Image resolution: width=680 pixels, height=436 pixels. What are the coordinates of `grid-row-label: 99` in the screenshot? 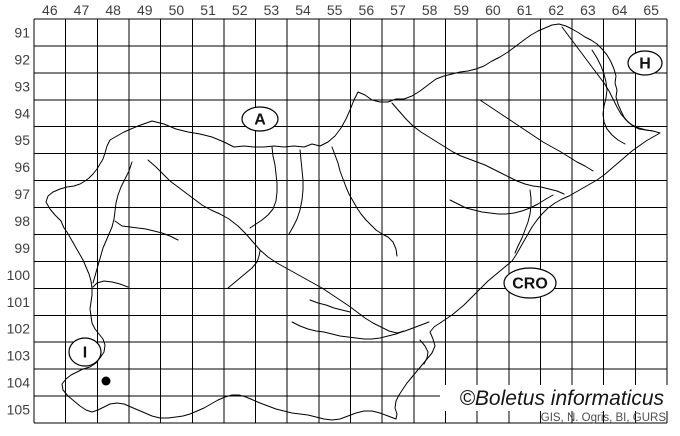 It's located at (22, 248).